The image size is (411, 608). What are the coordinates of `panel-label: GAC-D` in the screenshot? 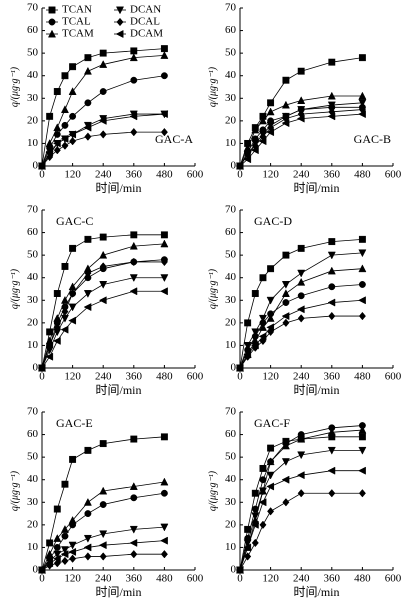 It's located at (273, 221).